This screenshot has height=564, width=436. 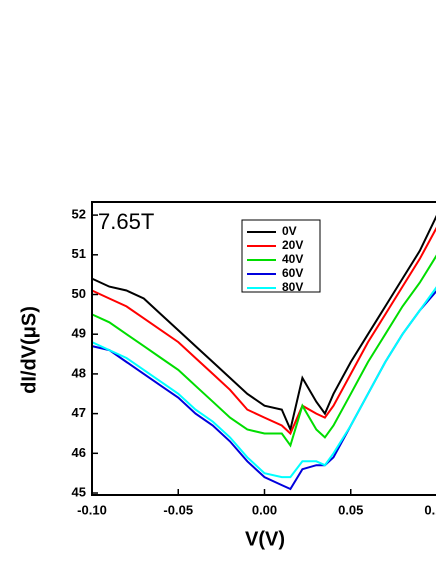 I want to click on x-tick-label: 0.00, so click(x=264, y=509).